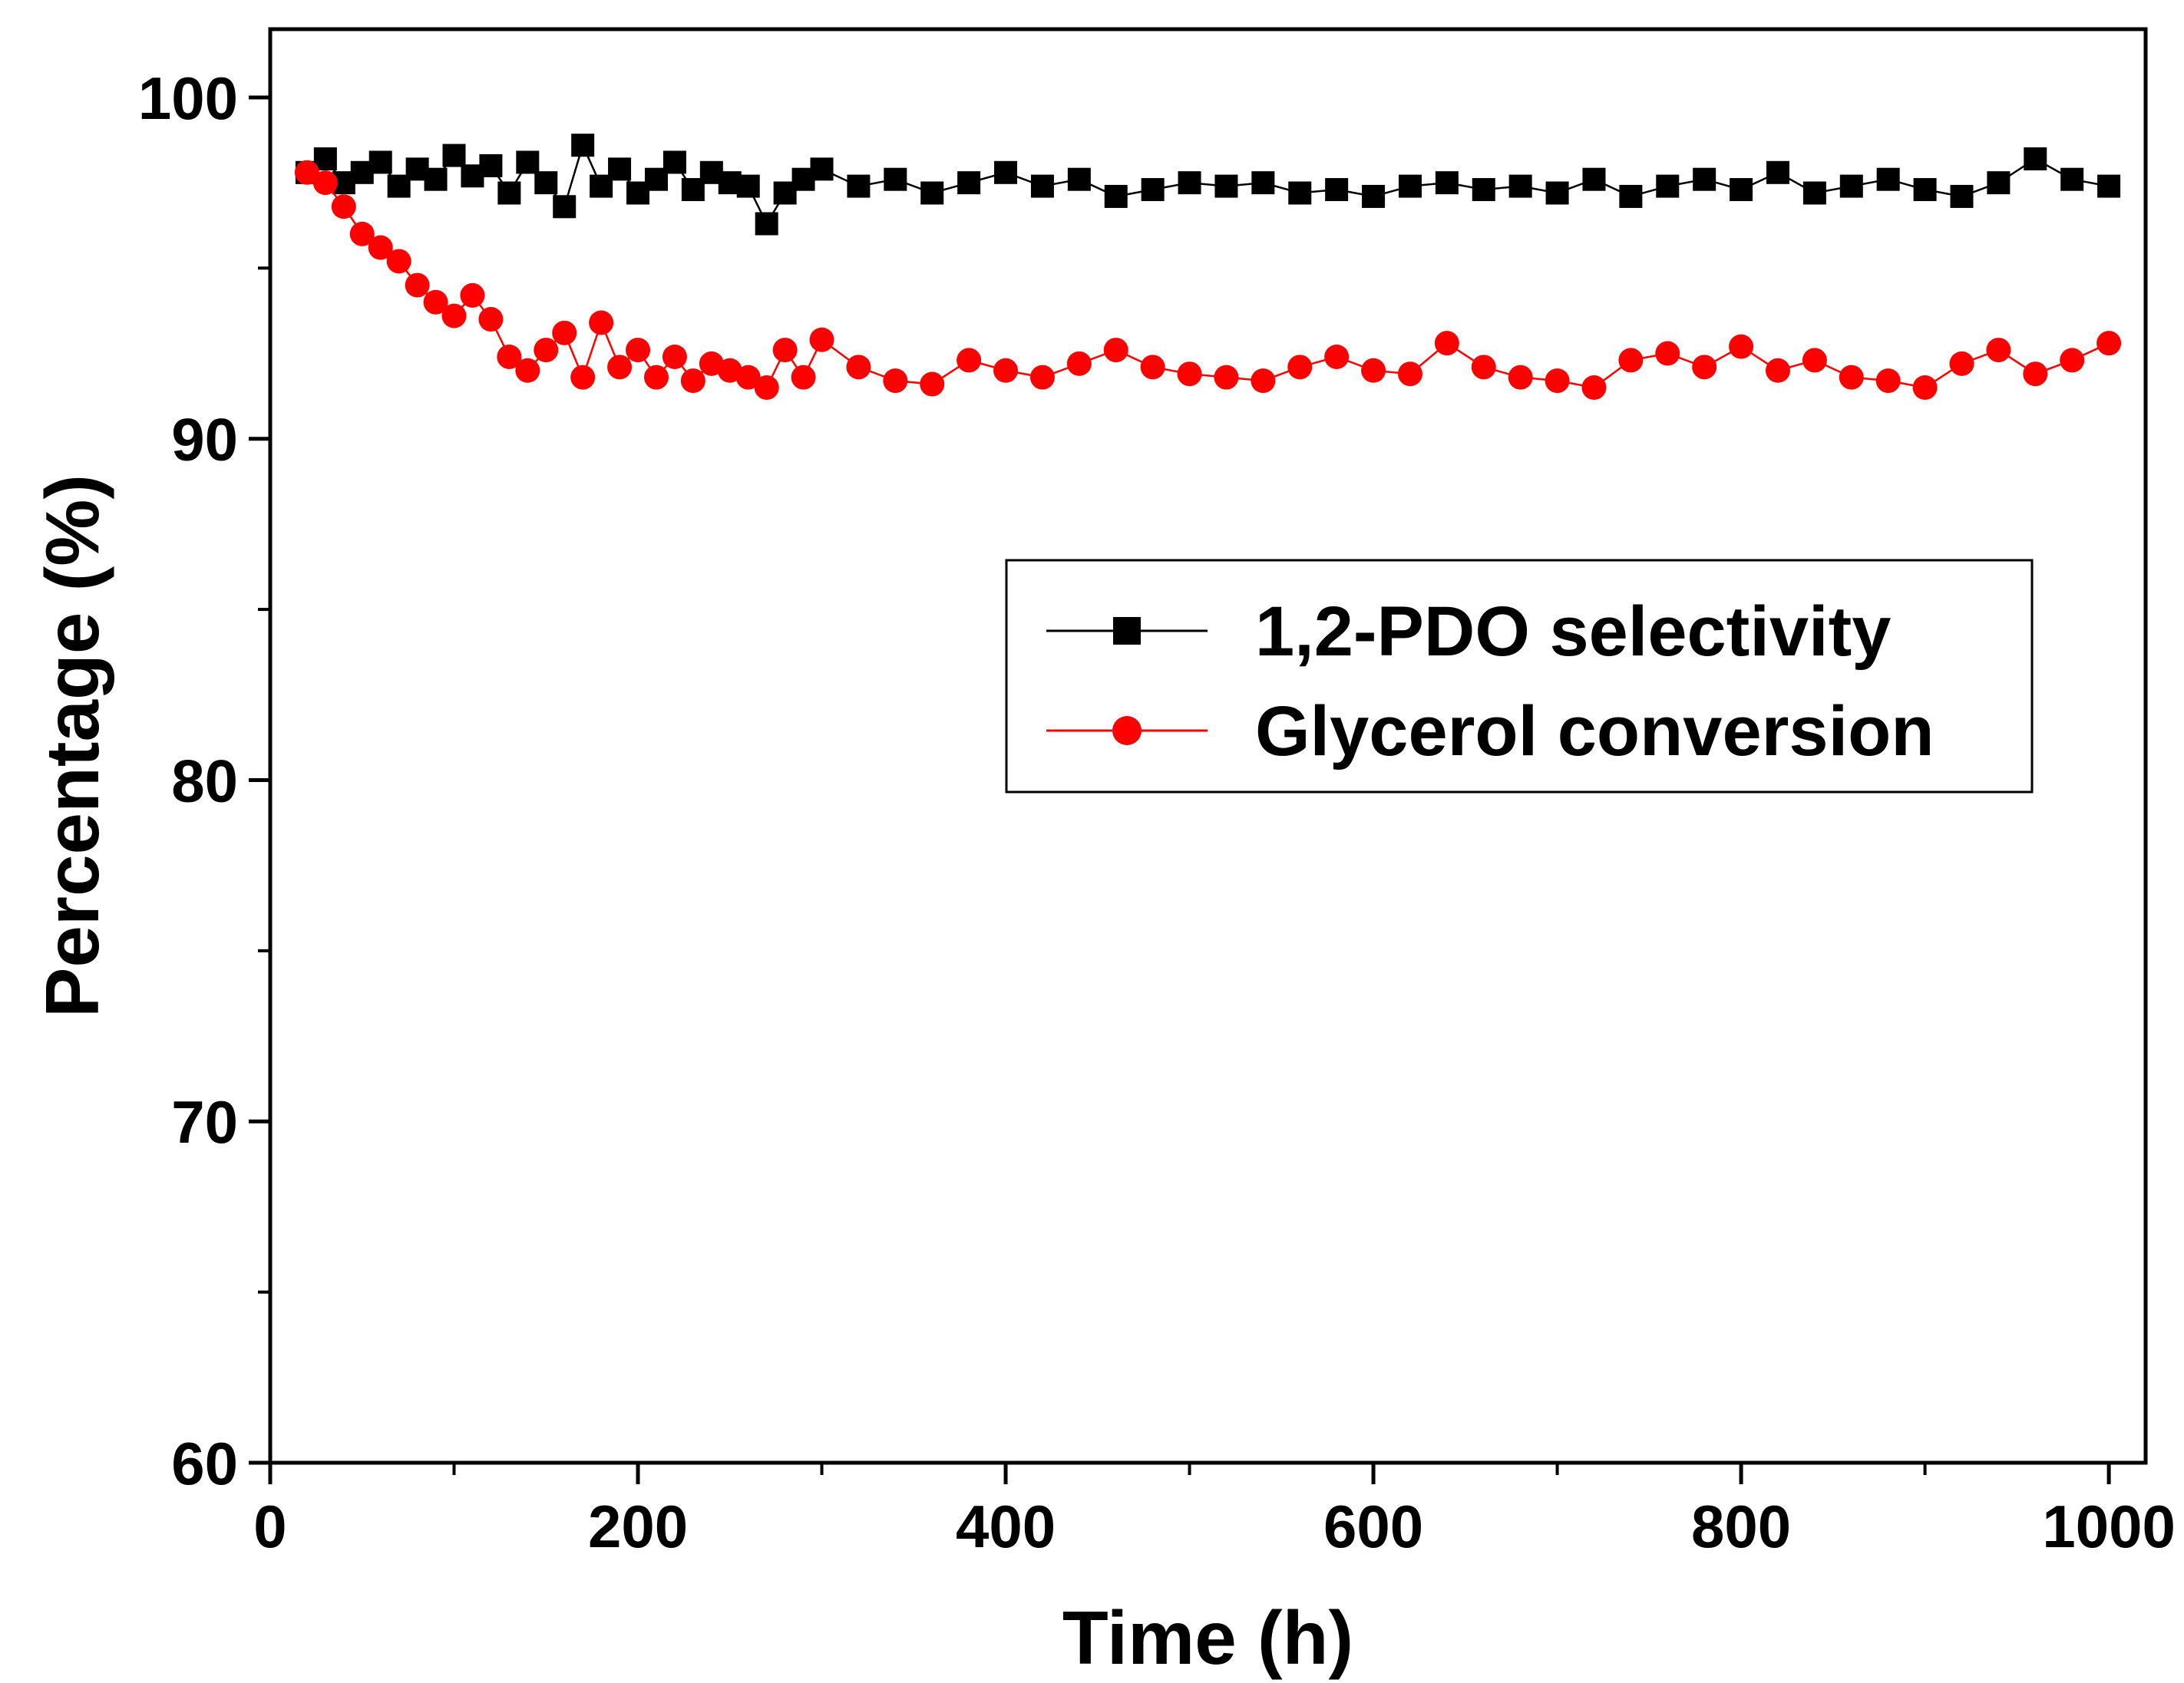  Describe the element at coordinates (1573, 631) in the screenshot. I see `legend-label: 1,2-PDO selectivity` at that location.